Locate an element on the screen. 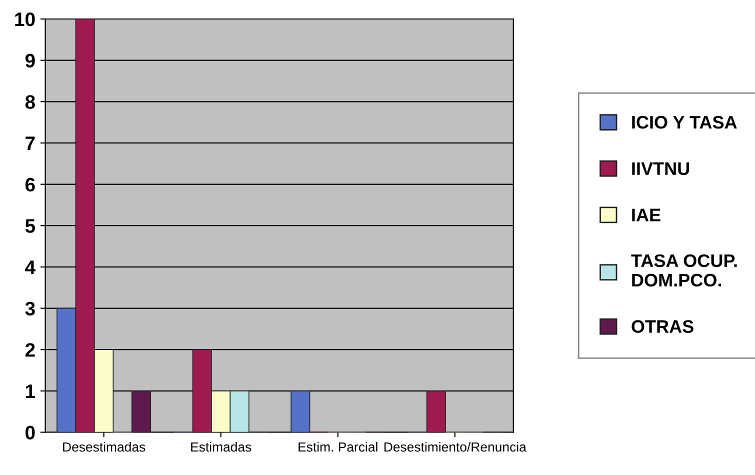 The width and height of the screenshot is (755, 475). y-tick-label: 6 is located at coordinates (30, 185).